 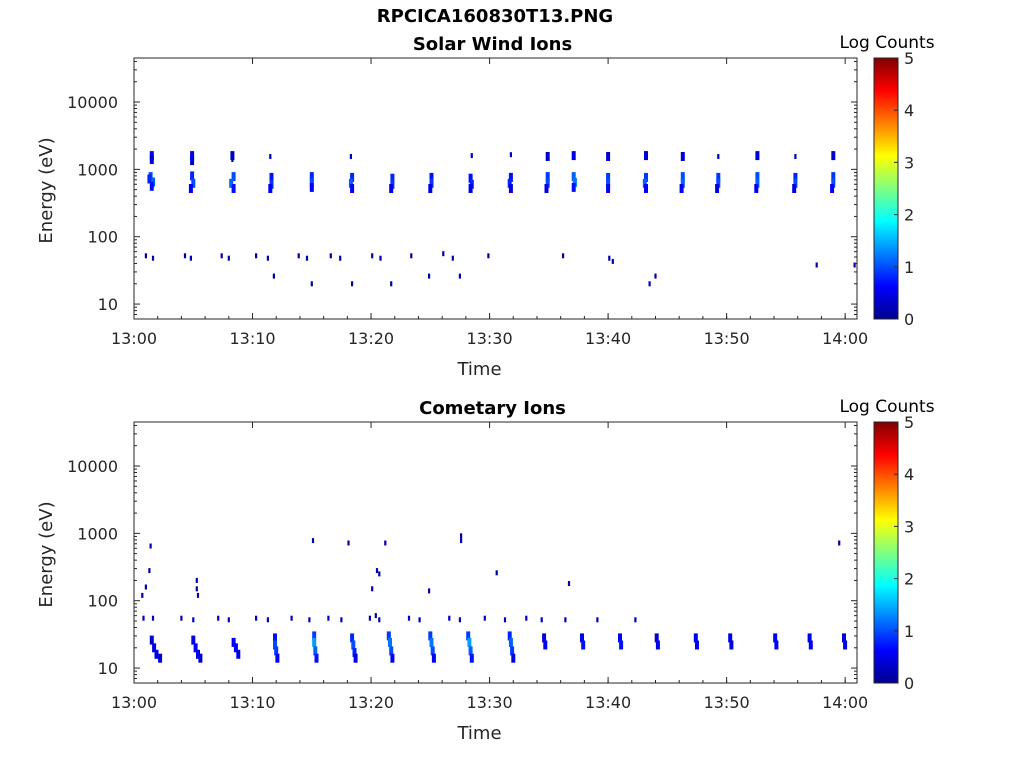 What do you see at coordinates (909, 422) in the screenshot?
I see `colorbar-tick-label: 5` at bounding box center [909, 422].